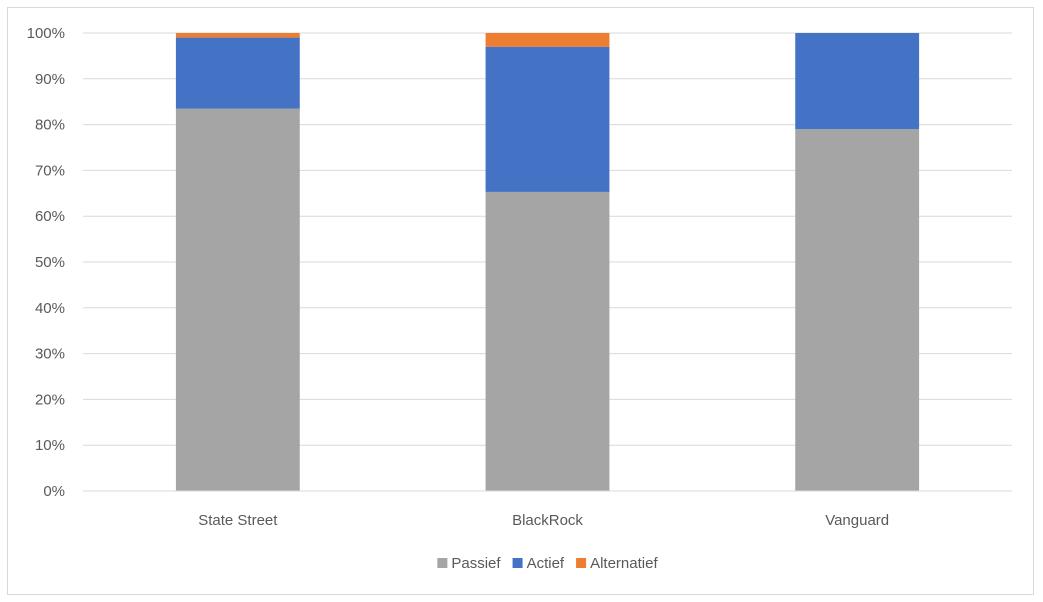 This screenshot has height=602, width=1043. Describe the element at coordinates (581, 563) in the screenshot. I see `legend-swatch-alternatief` at that location.